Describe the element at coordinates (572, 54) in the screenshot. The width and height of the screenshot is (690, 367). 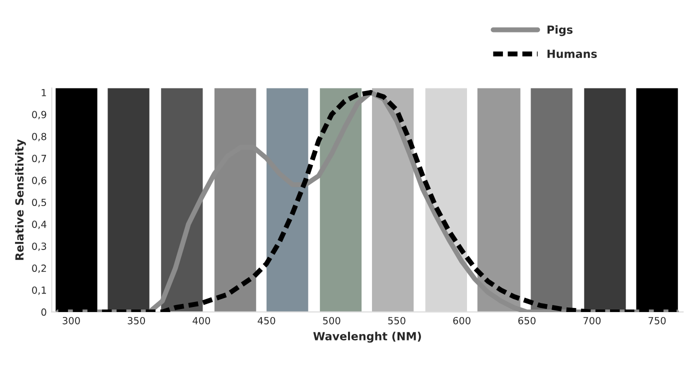
I see `legend-label: Humans` at that location.